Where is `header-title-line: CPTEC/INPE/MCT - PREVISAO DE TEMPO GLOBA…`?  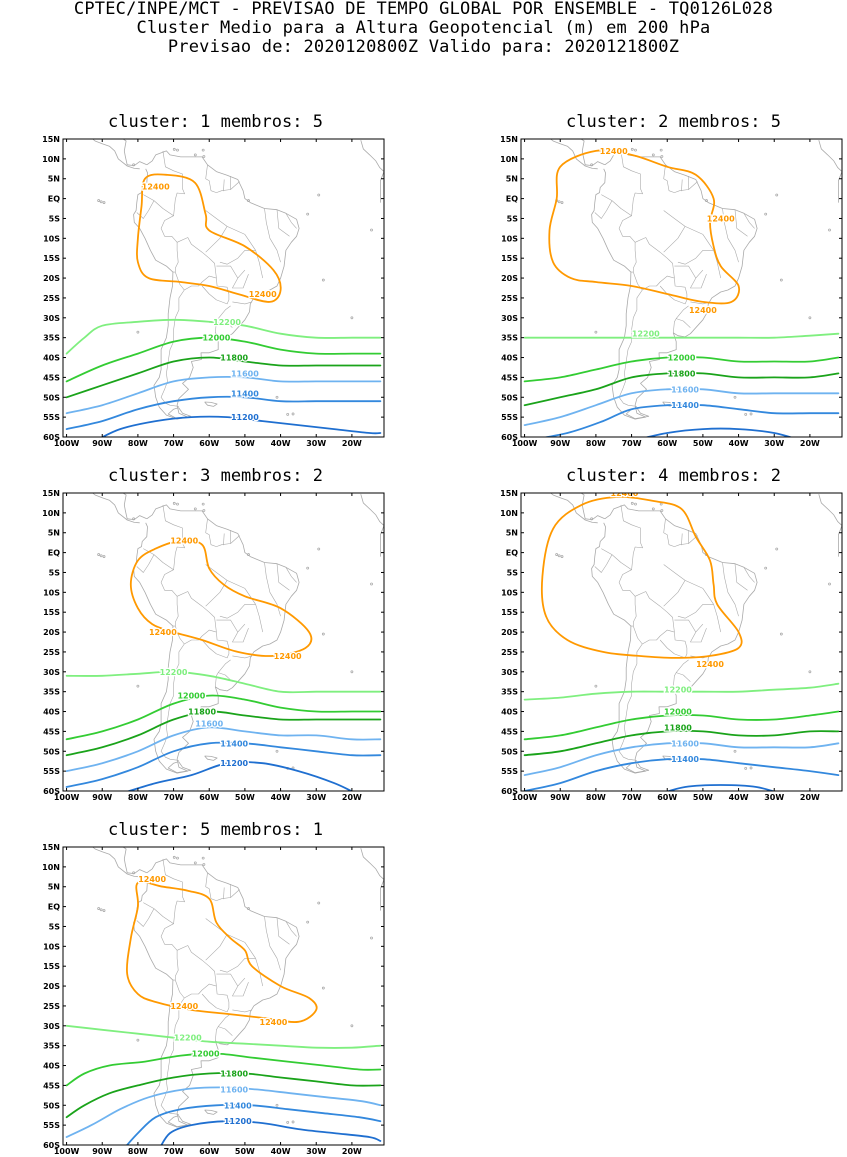
header-title-line: CPTEC/INPE/MCT - PREVISAO DE TEMPO GLOBA… is located at coordinates (423, 9).